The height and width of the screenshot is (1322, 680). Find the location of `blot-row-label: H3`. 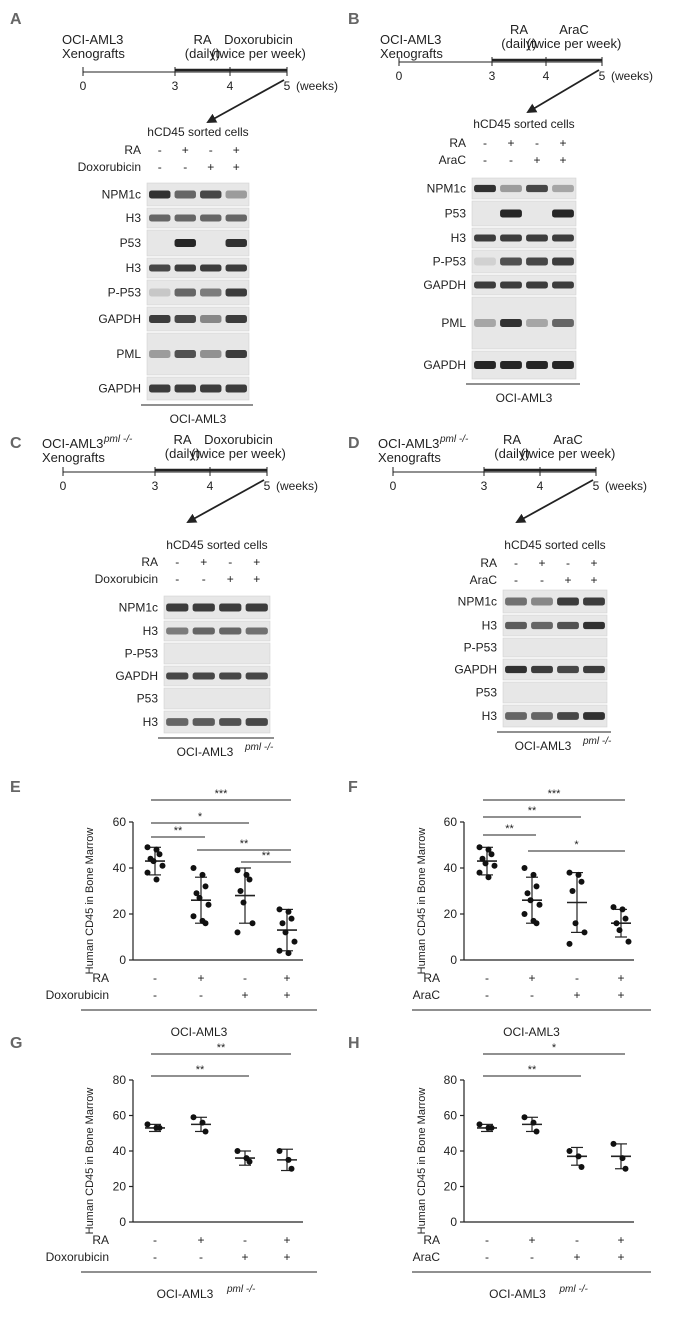

blot-row-label: H3 is located at coordinates (490, 716).